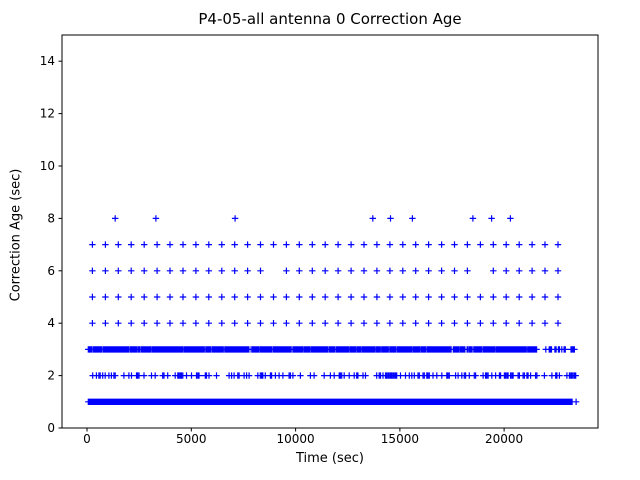 The width and height of the screenshot is (640, 480). Describe the element at coordinates (51, 271) in the screenshot. I see `y-tick-label: 6` at that location.